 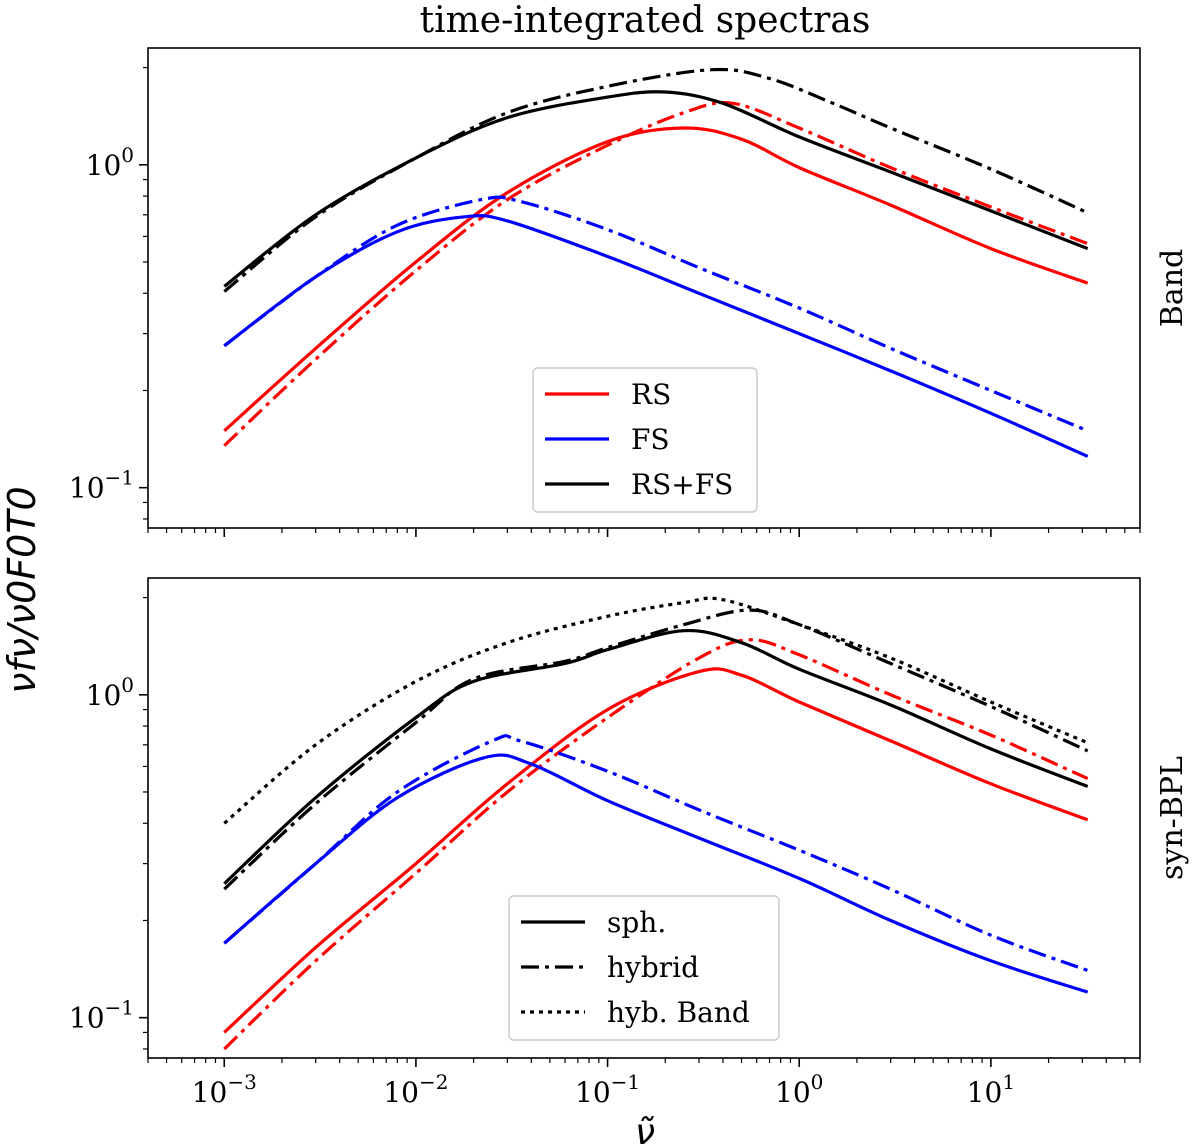 I want to click on legend-label: FS, so click(x=650, y=439).